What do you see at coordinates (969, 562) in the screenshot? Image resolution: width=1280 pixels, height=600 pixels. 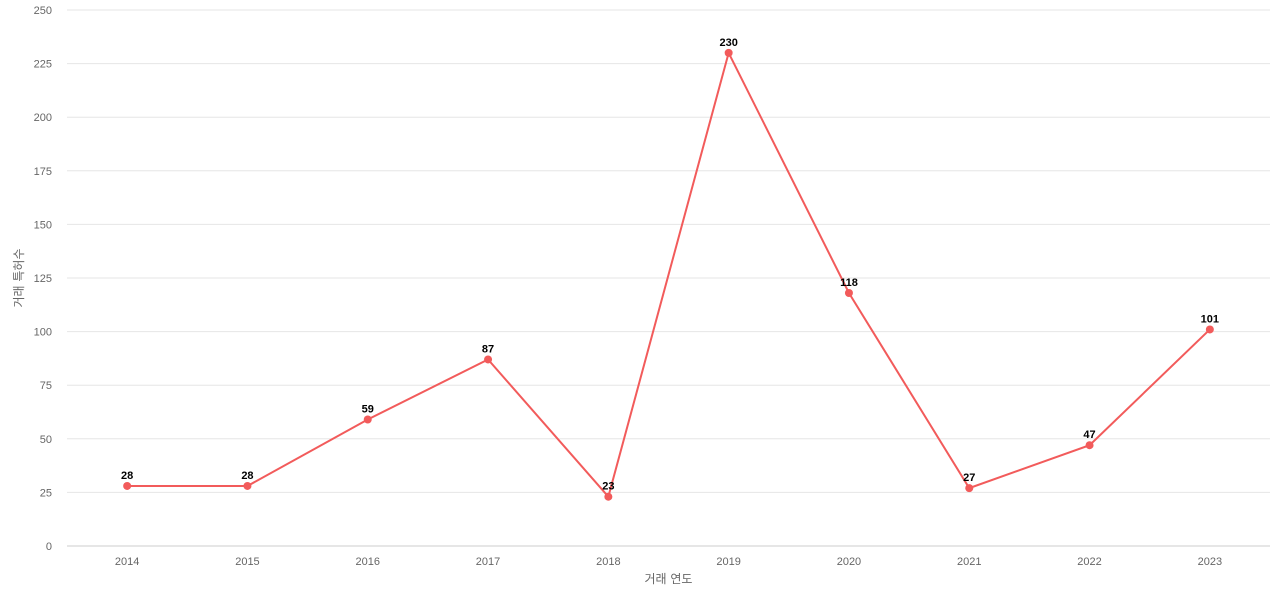 I see `x-tick-label: 2021` at bounding box center [969, 562].